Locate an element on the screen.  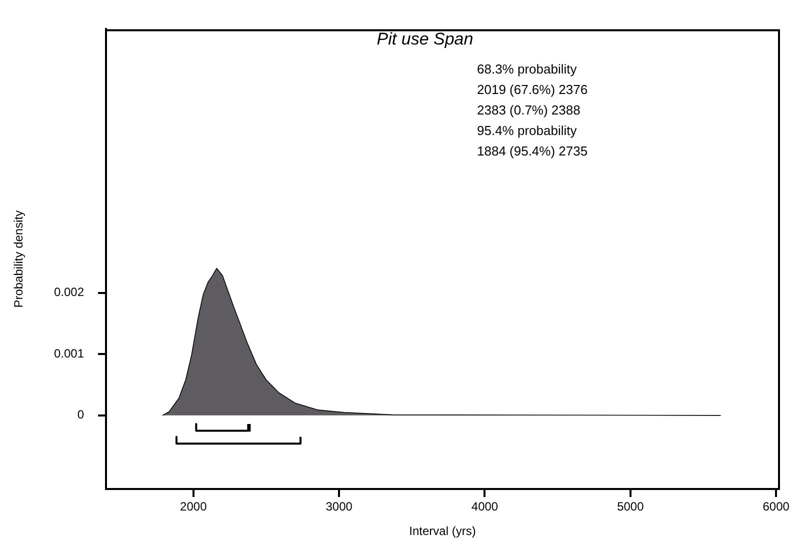
y-tick-label: 0.002 is located at coordinates (69, 292).